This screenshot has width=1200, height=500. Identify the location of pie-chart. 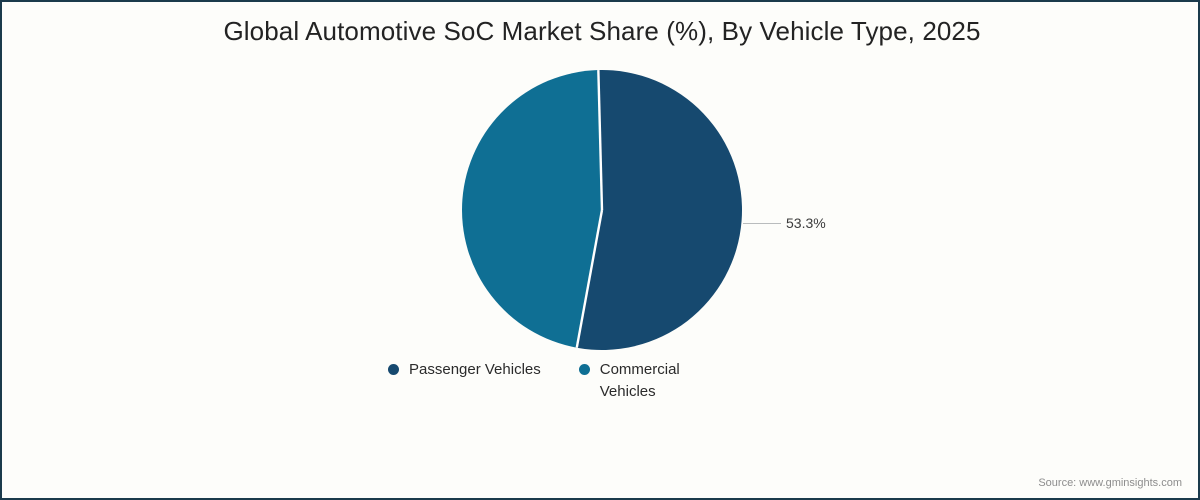
(602, 210).